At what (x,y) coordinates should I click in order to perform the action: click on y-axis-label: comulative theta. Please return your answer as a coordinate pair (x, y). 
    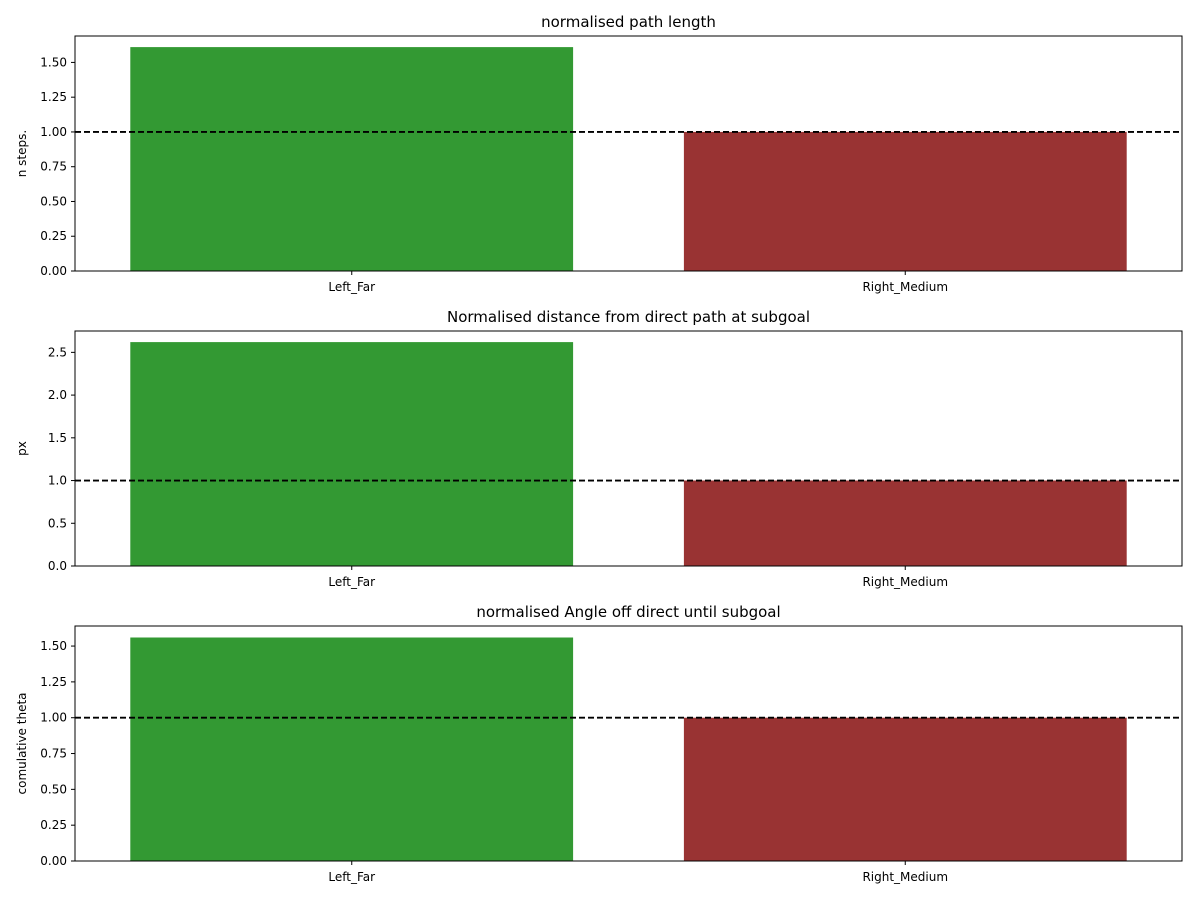
    Looking at the image, I should click on (22, 743).